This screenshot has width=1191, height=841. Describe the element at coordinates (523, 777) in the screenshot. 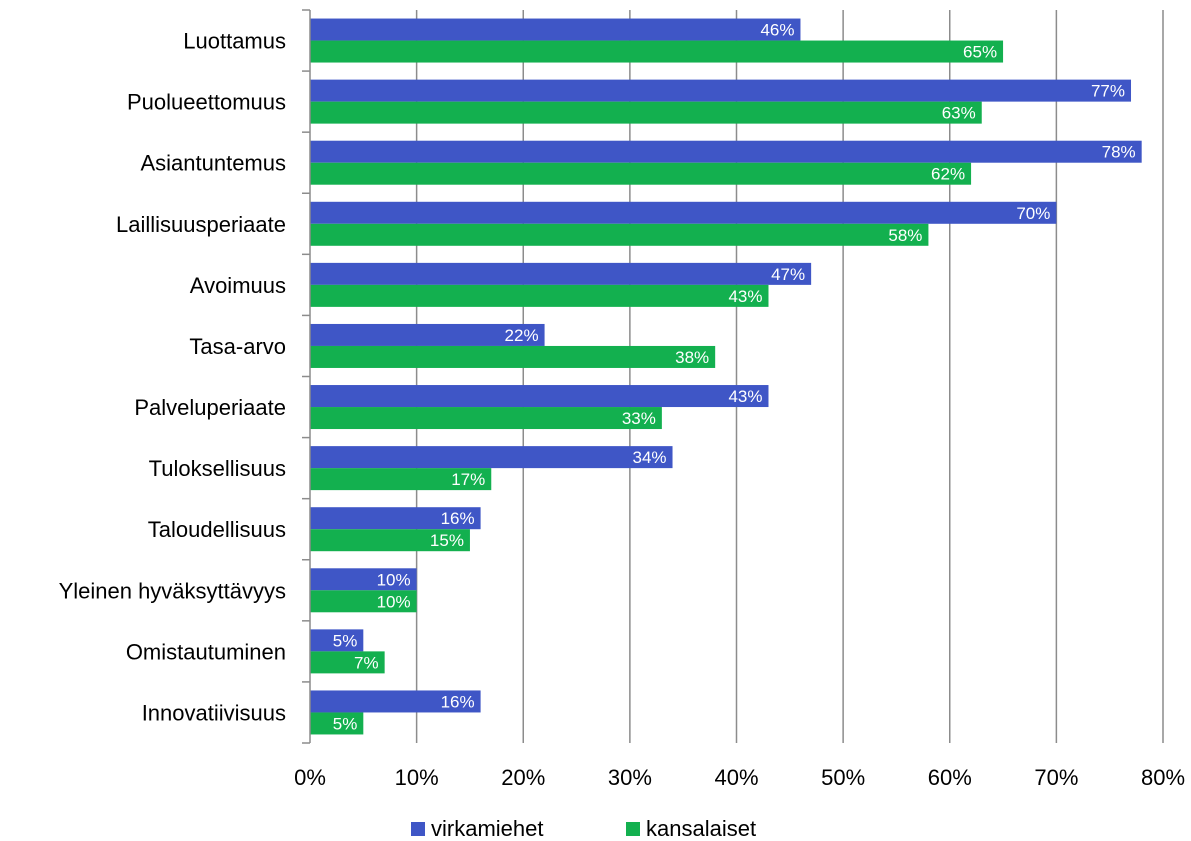

I see `x-tick-label: 20%` at that location.